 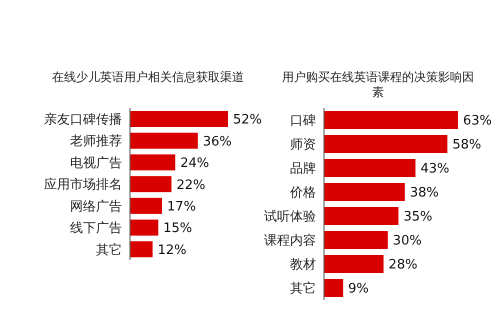 What do you see at coordinates (247, 120) in the screenshot?
I see `data-label: 52%` at bounding box center [247, 120].